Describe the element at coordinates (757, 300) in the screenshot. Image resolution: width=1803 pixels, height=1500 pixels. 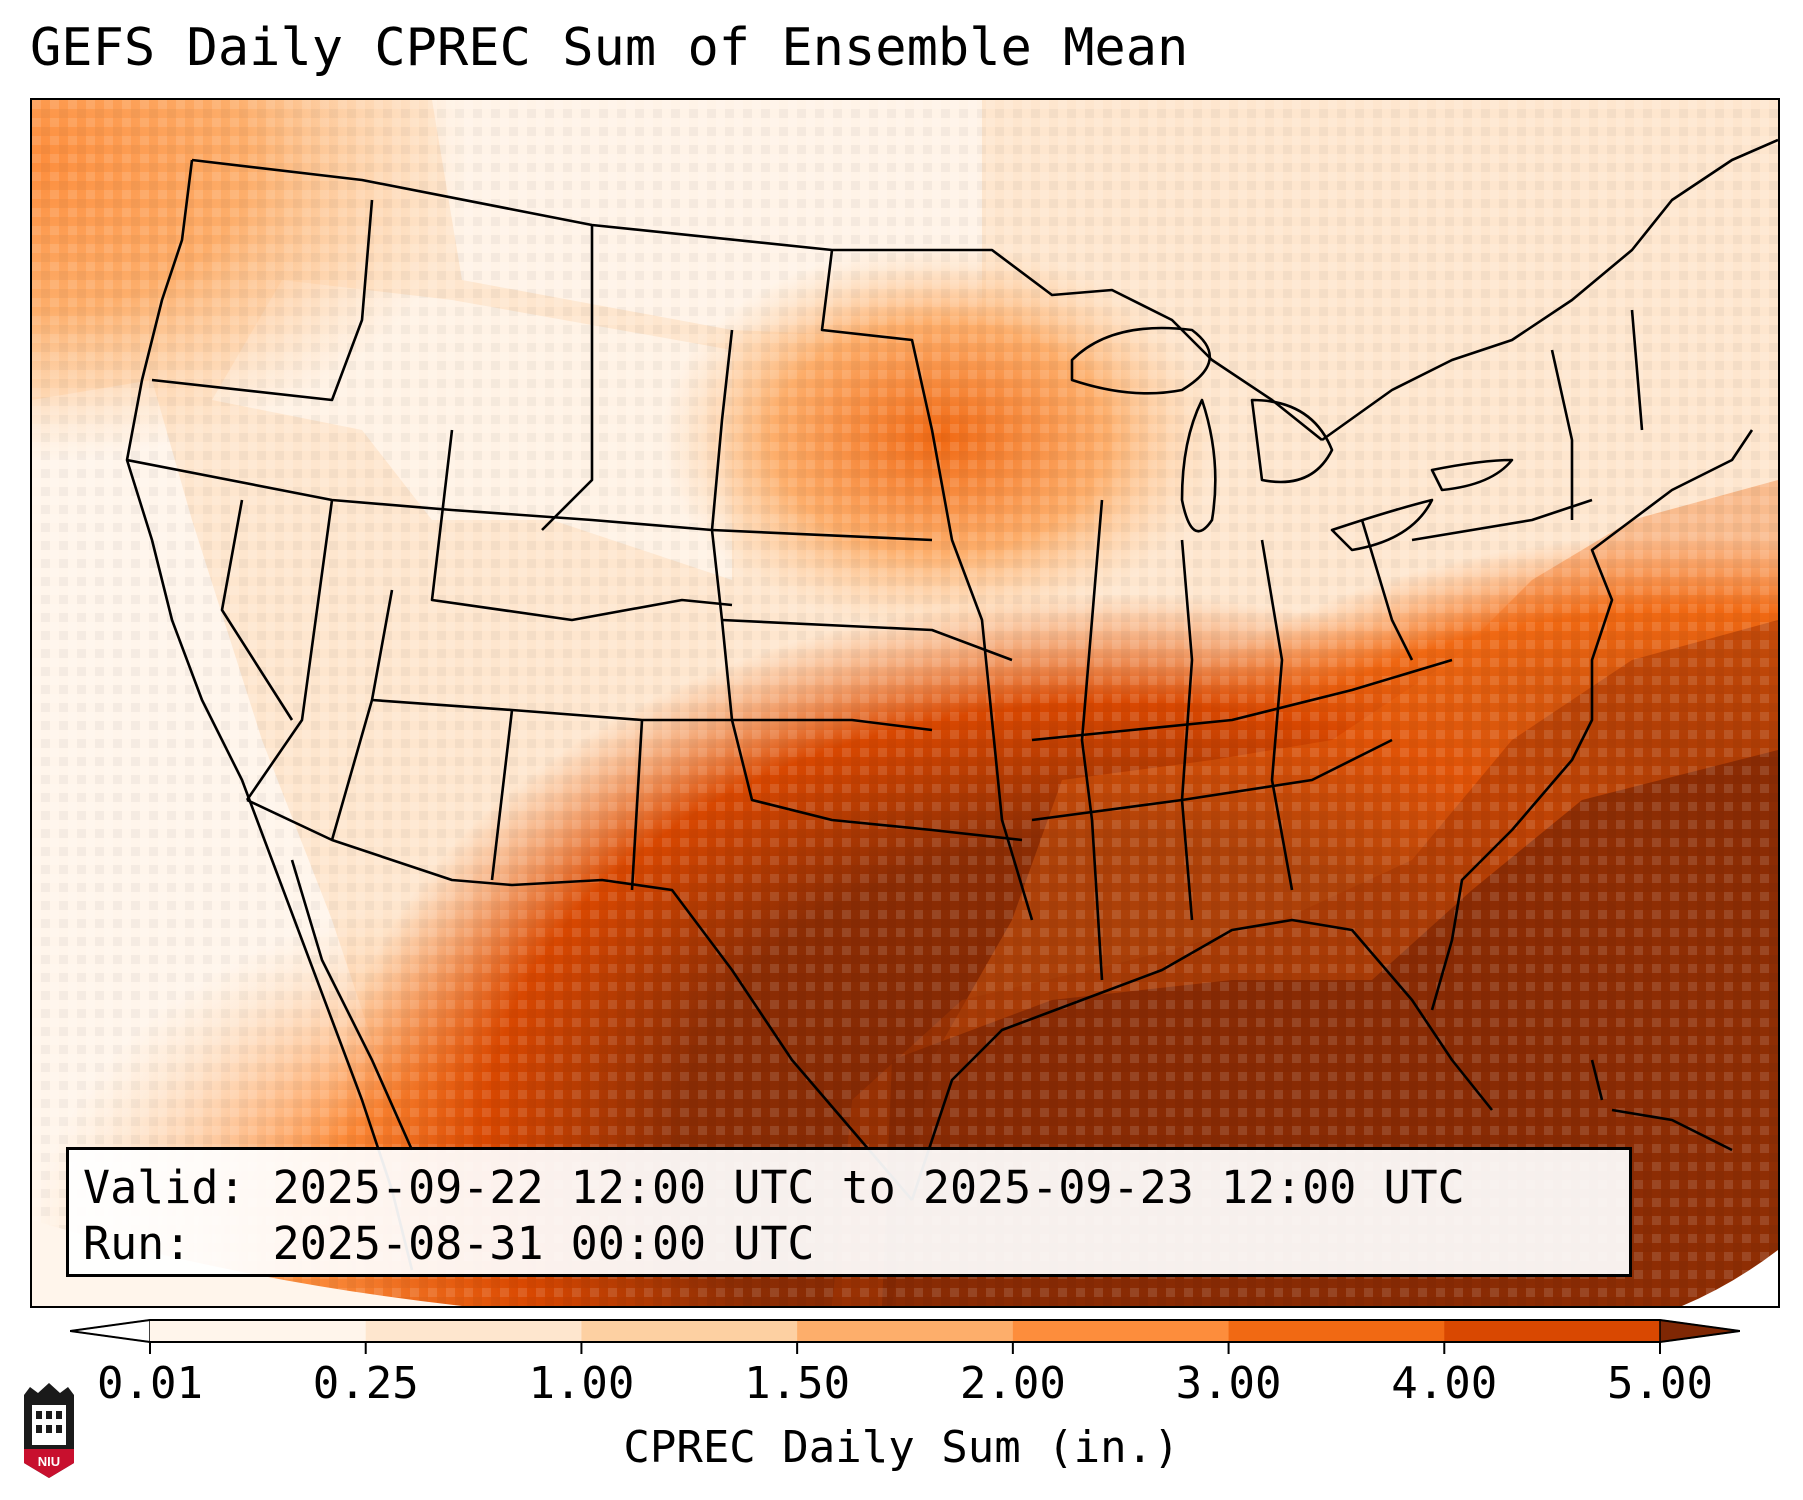
I see `canada-border` at that location.